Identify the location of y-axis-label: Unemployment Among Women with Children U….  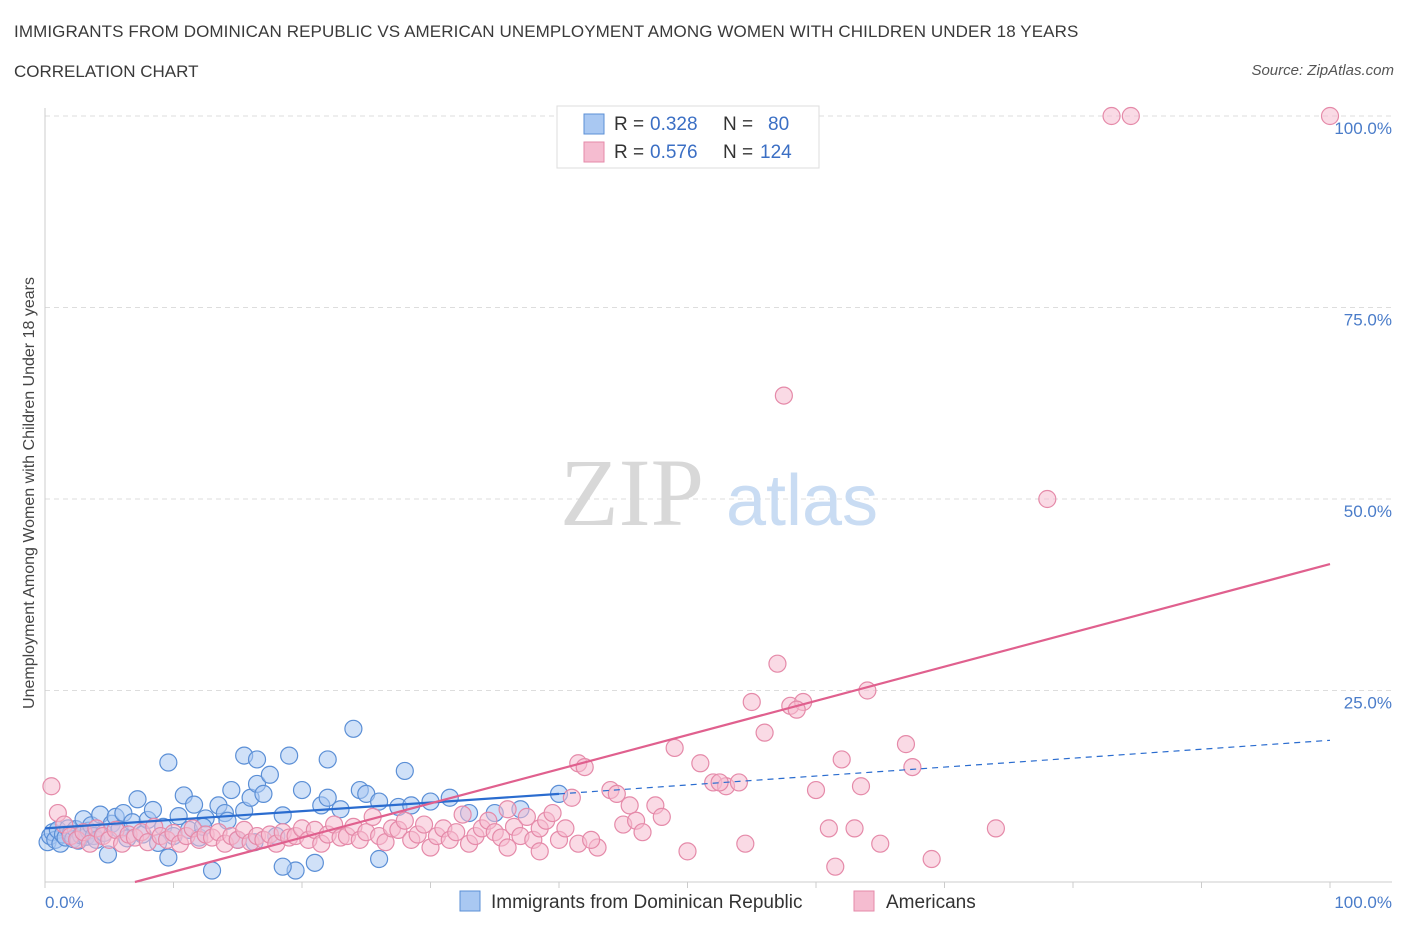
(29, 493).